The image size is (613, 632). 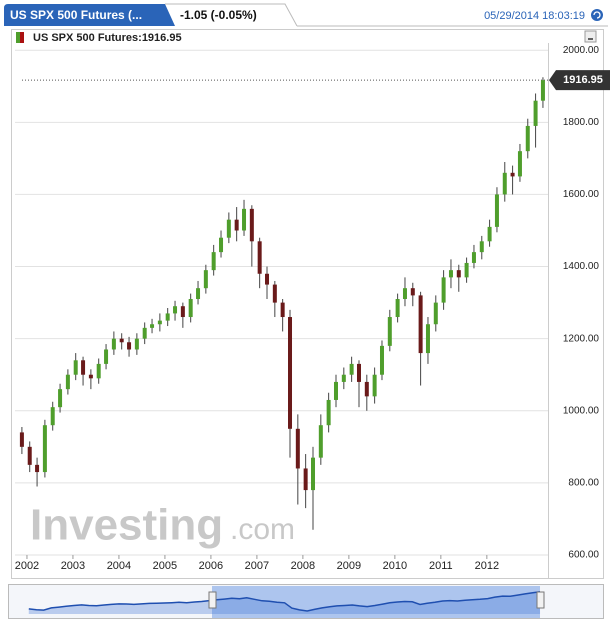 I want to click on change: -1.05 (-0.05%), so click(x=218, y=15).